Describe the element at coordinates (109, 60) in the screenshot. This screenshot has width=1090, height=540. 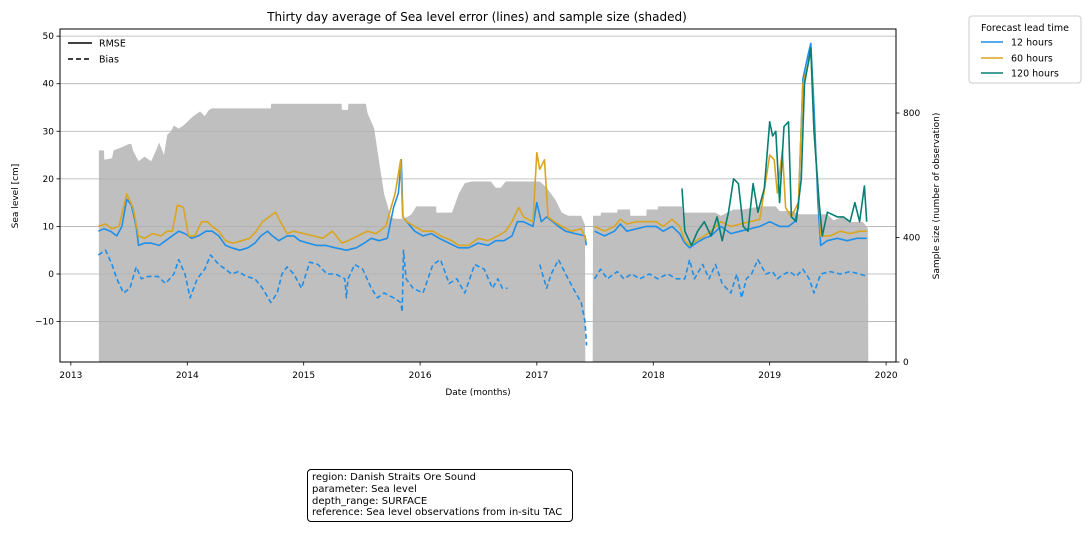
I see `bias-legend-label: Bias` at that location.